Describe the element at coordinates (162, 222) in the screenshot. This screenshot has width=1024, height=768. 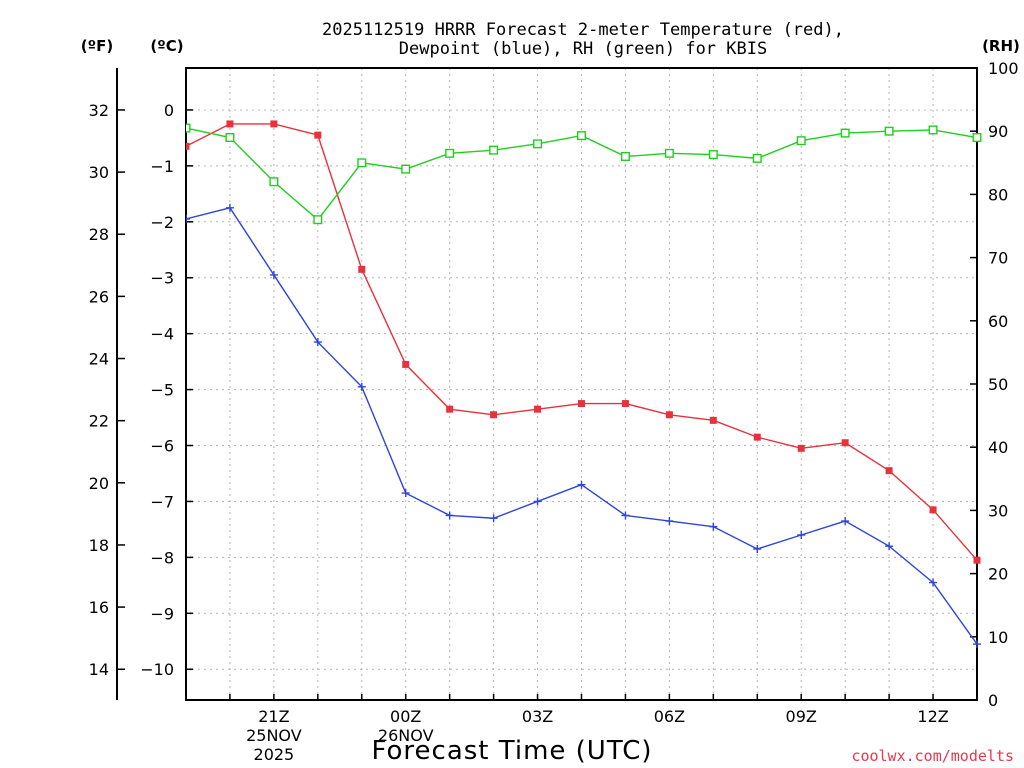
I see `celsius-tick-label: −2` at that location.